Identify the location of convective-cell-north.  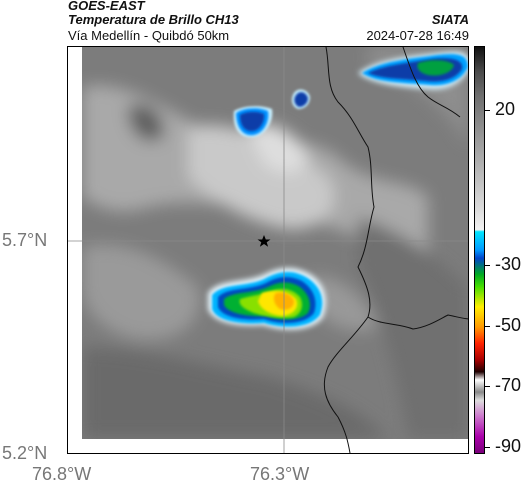
(300, 99).